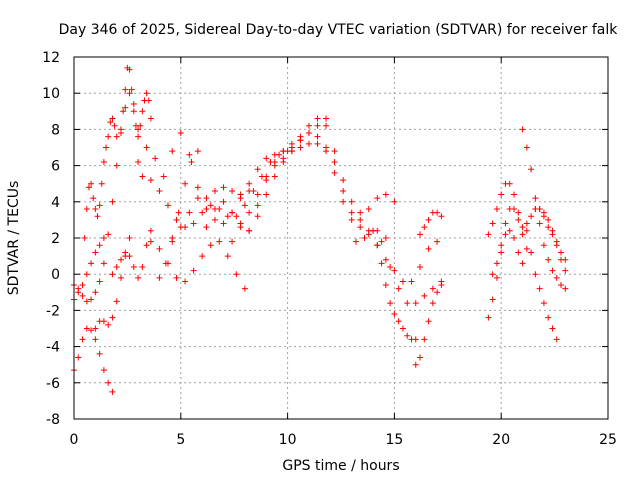  Describe the element at coordinates (51, 94) in the screenshot. I see `y-tick-label: 10` at that location.